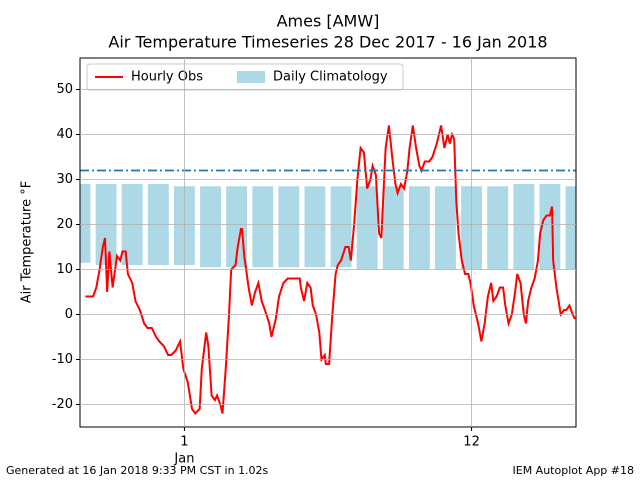  What do you see at coordinates (64, 269) in the screenshot?
I see `y-tick-label: 10` at bounding box center [64, 269].